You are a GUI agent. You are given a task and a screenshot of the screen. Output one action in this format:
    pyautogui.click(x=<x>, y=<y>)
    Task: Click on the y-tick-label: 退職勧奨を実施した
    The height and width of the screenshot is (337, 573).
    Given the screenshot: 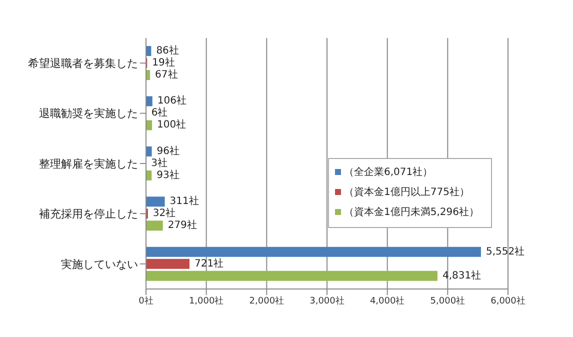 What is the action you would take?
    pyautogui.click(x=88, y=113)
    